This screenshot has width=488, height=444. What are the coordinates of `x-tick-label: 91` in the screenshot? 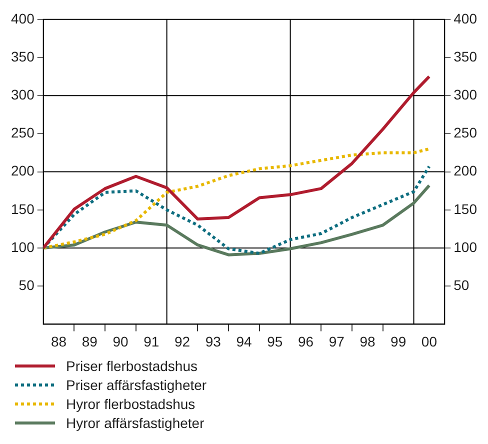 It's located at (152, 341).